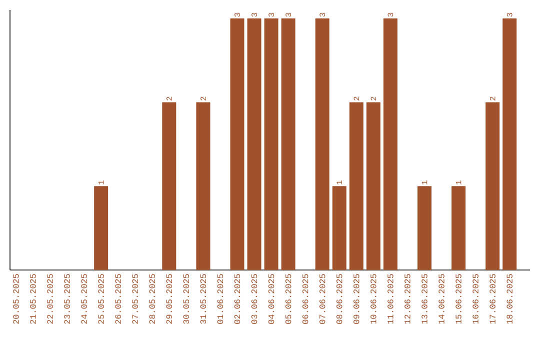 This screenshot has width=540, height=340. Describe the element at coordinates (441, 299) in the screenshot. I see `x-tick-label: 14.06.2025` at that location.